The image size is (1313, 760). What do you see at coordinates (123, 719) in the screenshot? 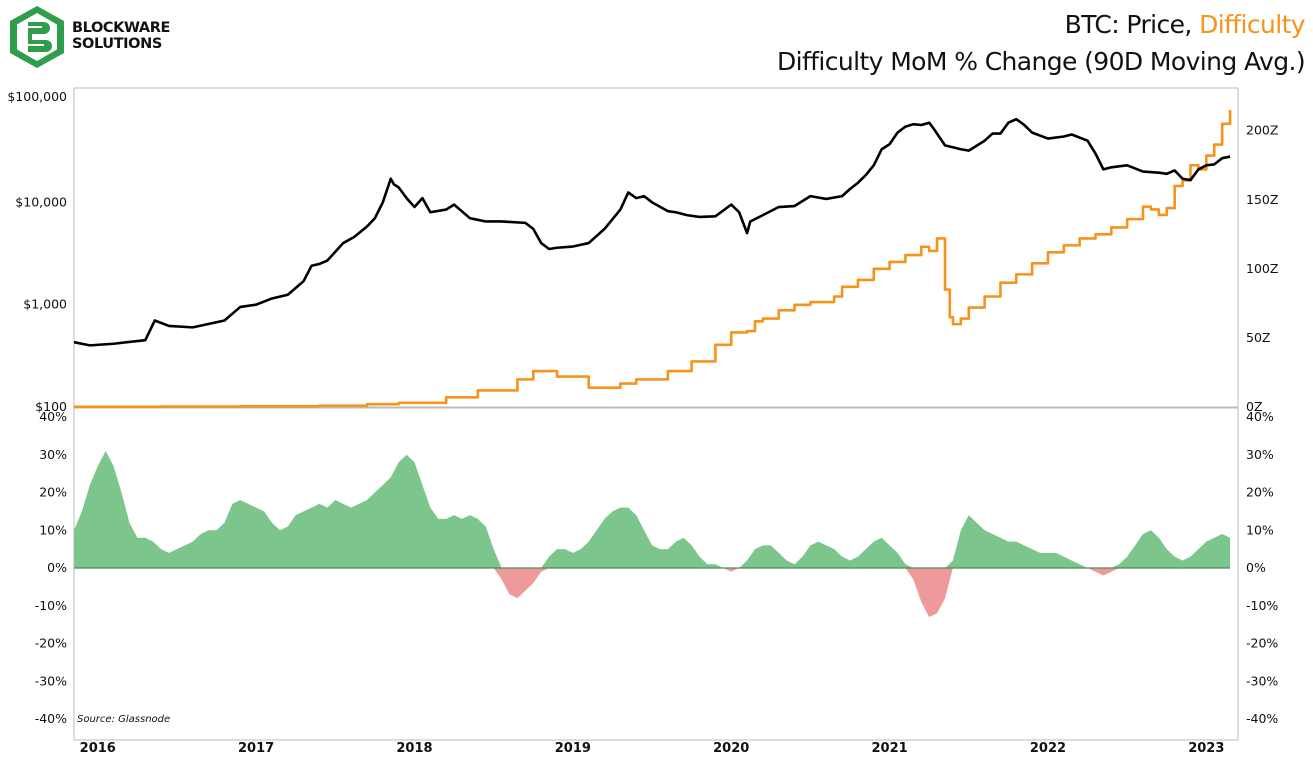
I see `source-label: Source: Glassnode` at bounding box center [123, 719].